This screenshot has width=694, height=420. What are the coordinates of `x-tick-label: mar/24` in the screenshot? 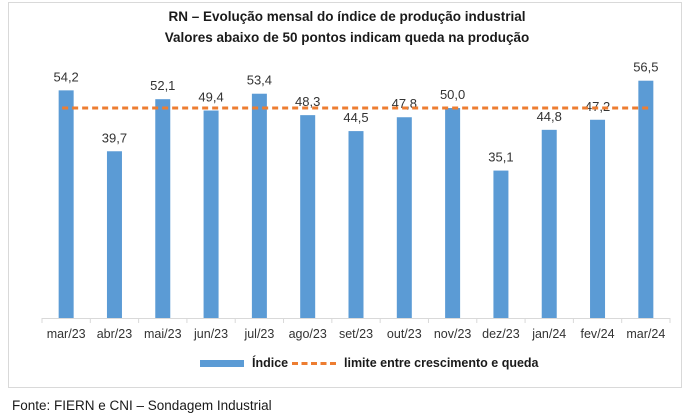 It's located at (645, 334).